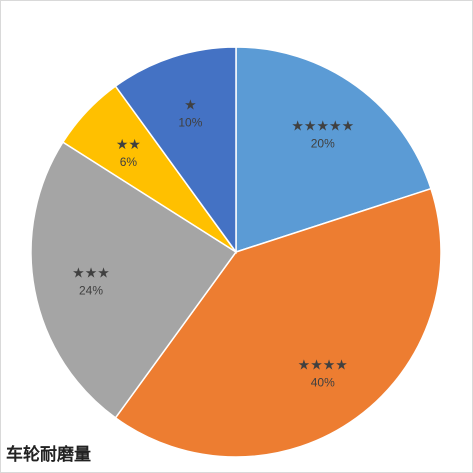  I want to click on slice-label-3: ★★★, so click(91, 274).